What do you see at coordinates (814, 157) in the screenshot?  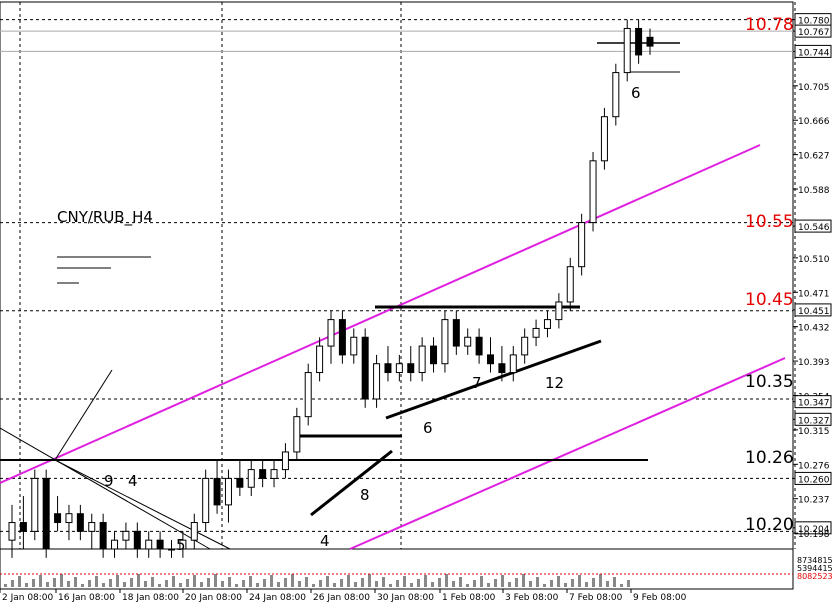 I see `y-tick-label: 10.627` at bounding box center [814, 157].